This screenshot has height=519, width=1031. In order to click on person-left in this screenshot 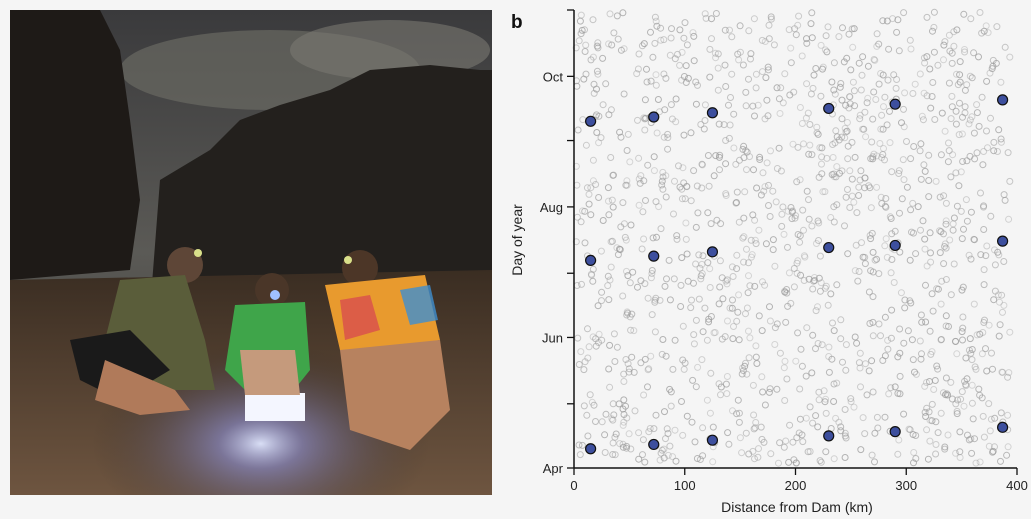, I will do `click(142, 331)`.